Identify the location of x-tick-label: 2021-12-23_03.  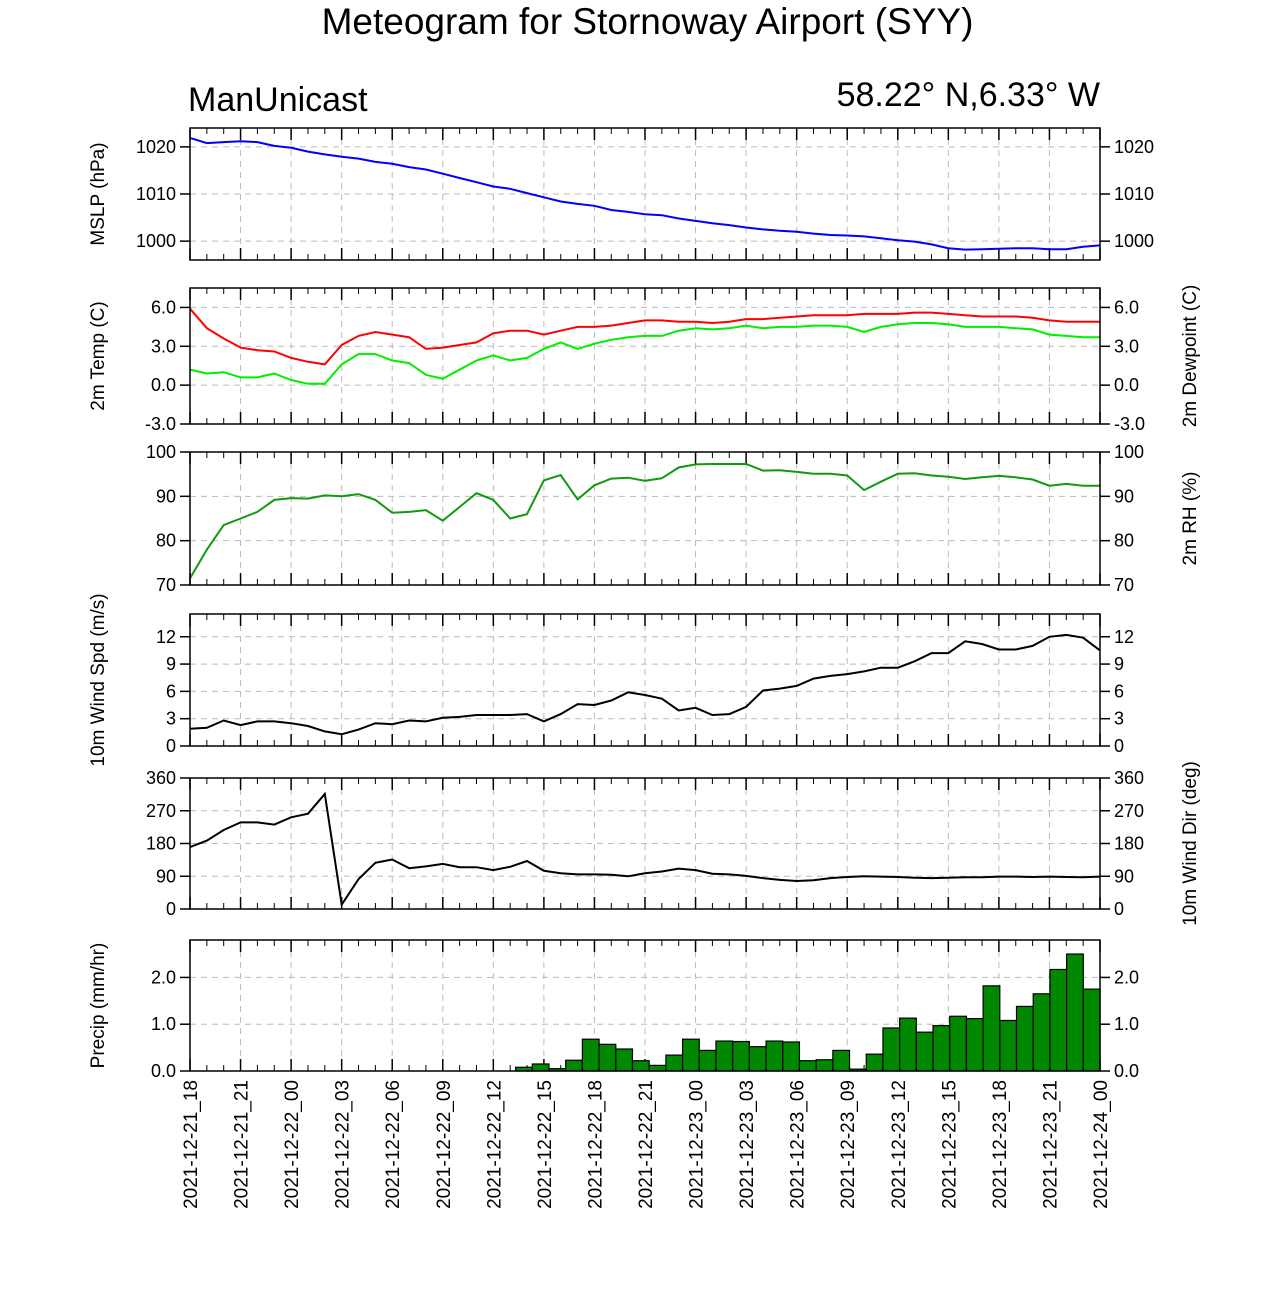
(747, 1144).